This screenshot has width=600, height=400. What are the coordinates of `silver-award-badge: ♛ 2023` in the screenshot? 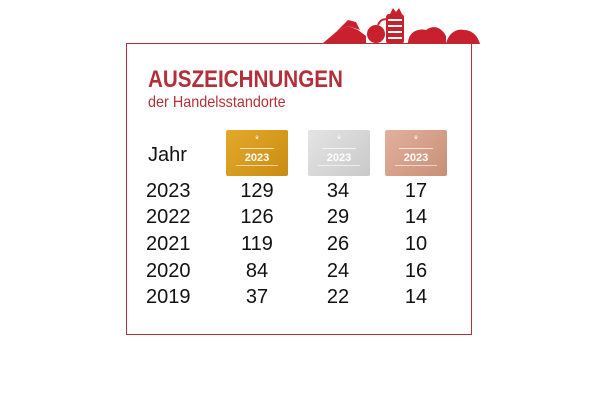 It's located at (339, 153).